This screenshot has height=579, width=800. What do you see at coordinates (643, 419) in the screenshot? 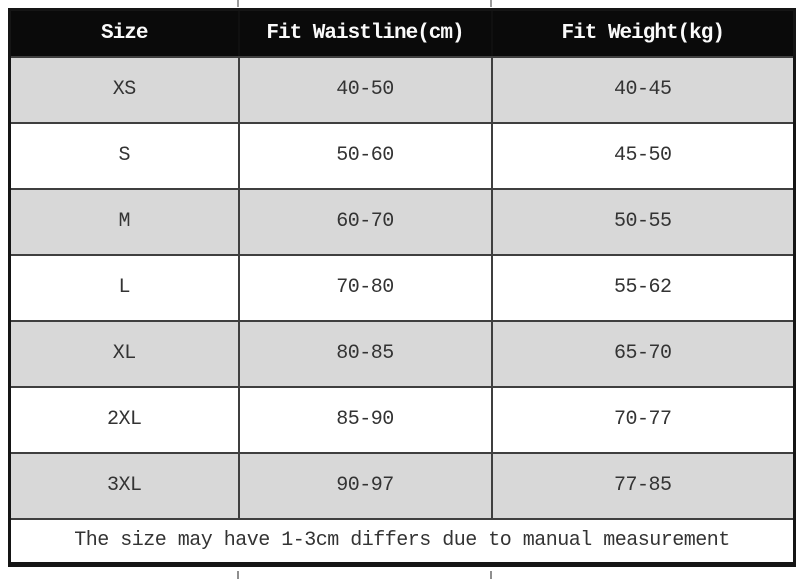
I see `weight-cell: 70-77` at bounding box center [643, 419].